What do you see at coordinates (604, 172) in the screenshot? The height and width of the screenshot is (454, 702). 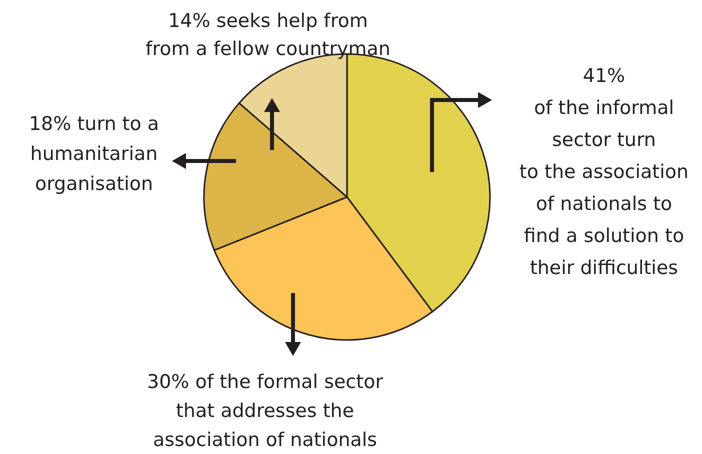 I see `slice-label: 41% of the informal sector turn to the association of nationals to find a solution to their difficulties` at bounding box center [604, 172].